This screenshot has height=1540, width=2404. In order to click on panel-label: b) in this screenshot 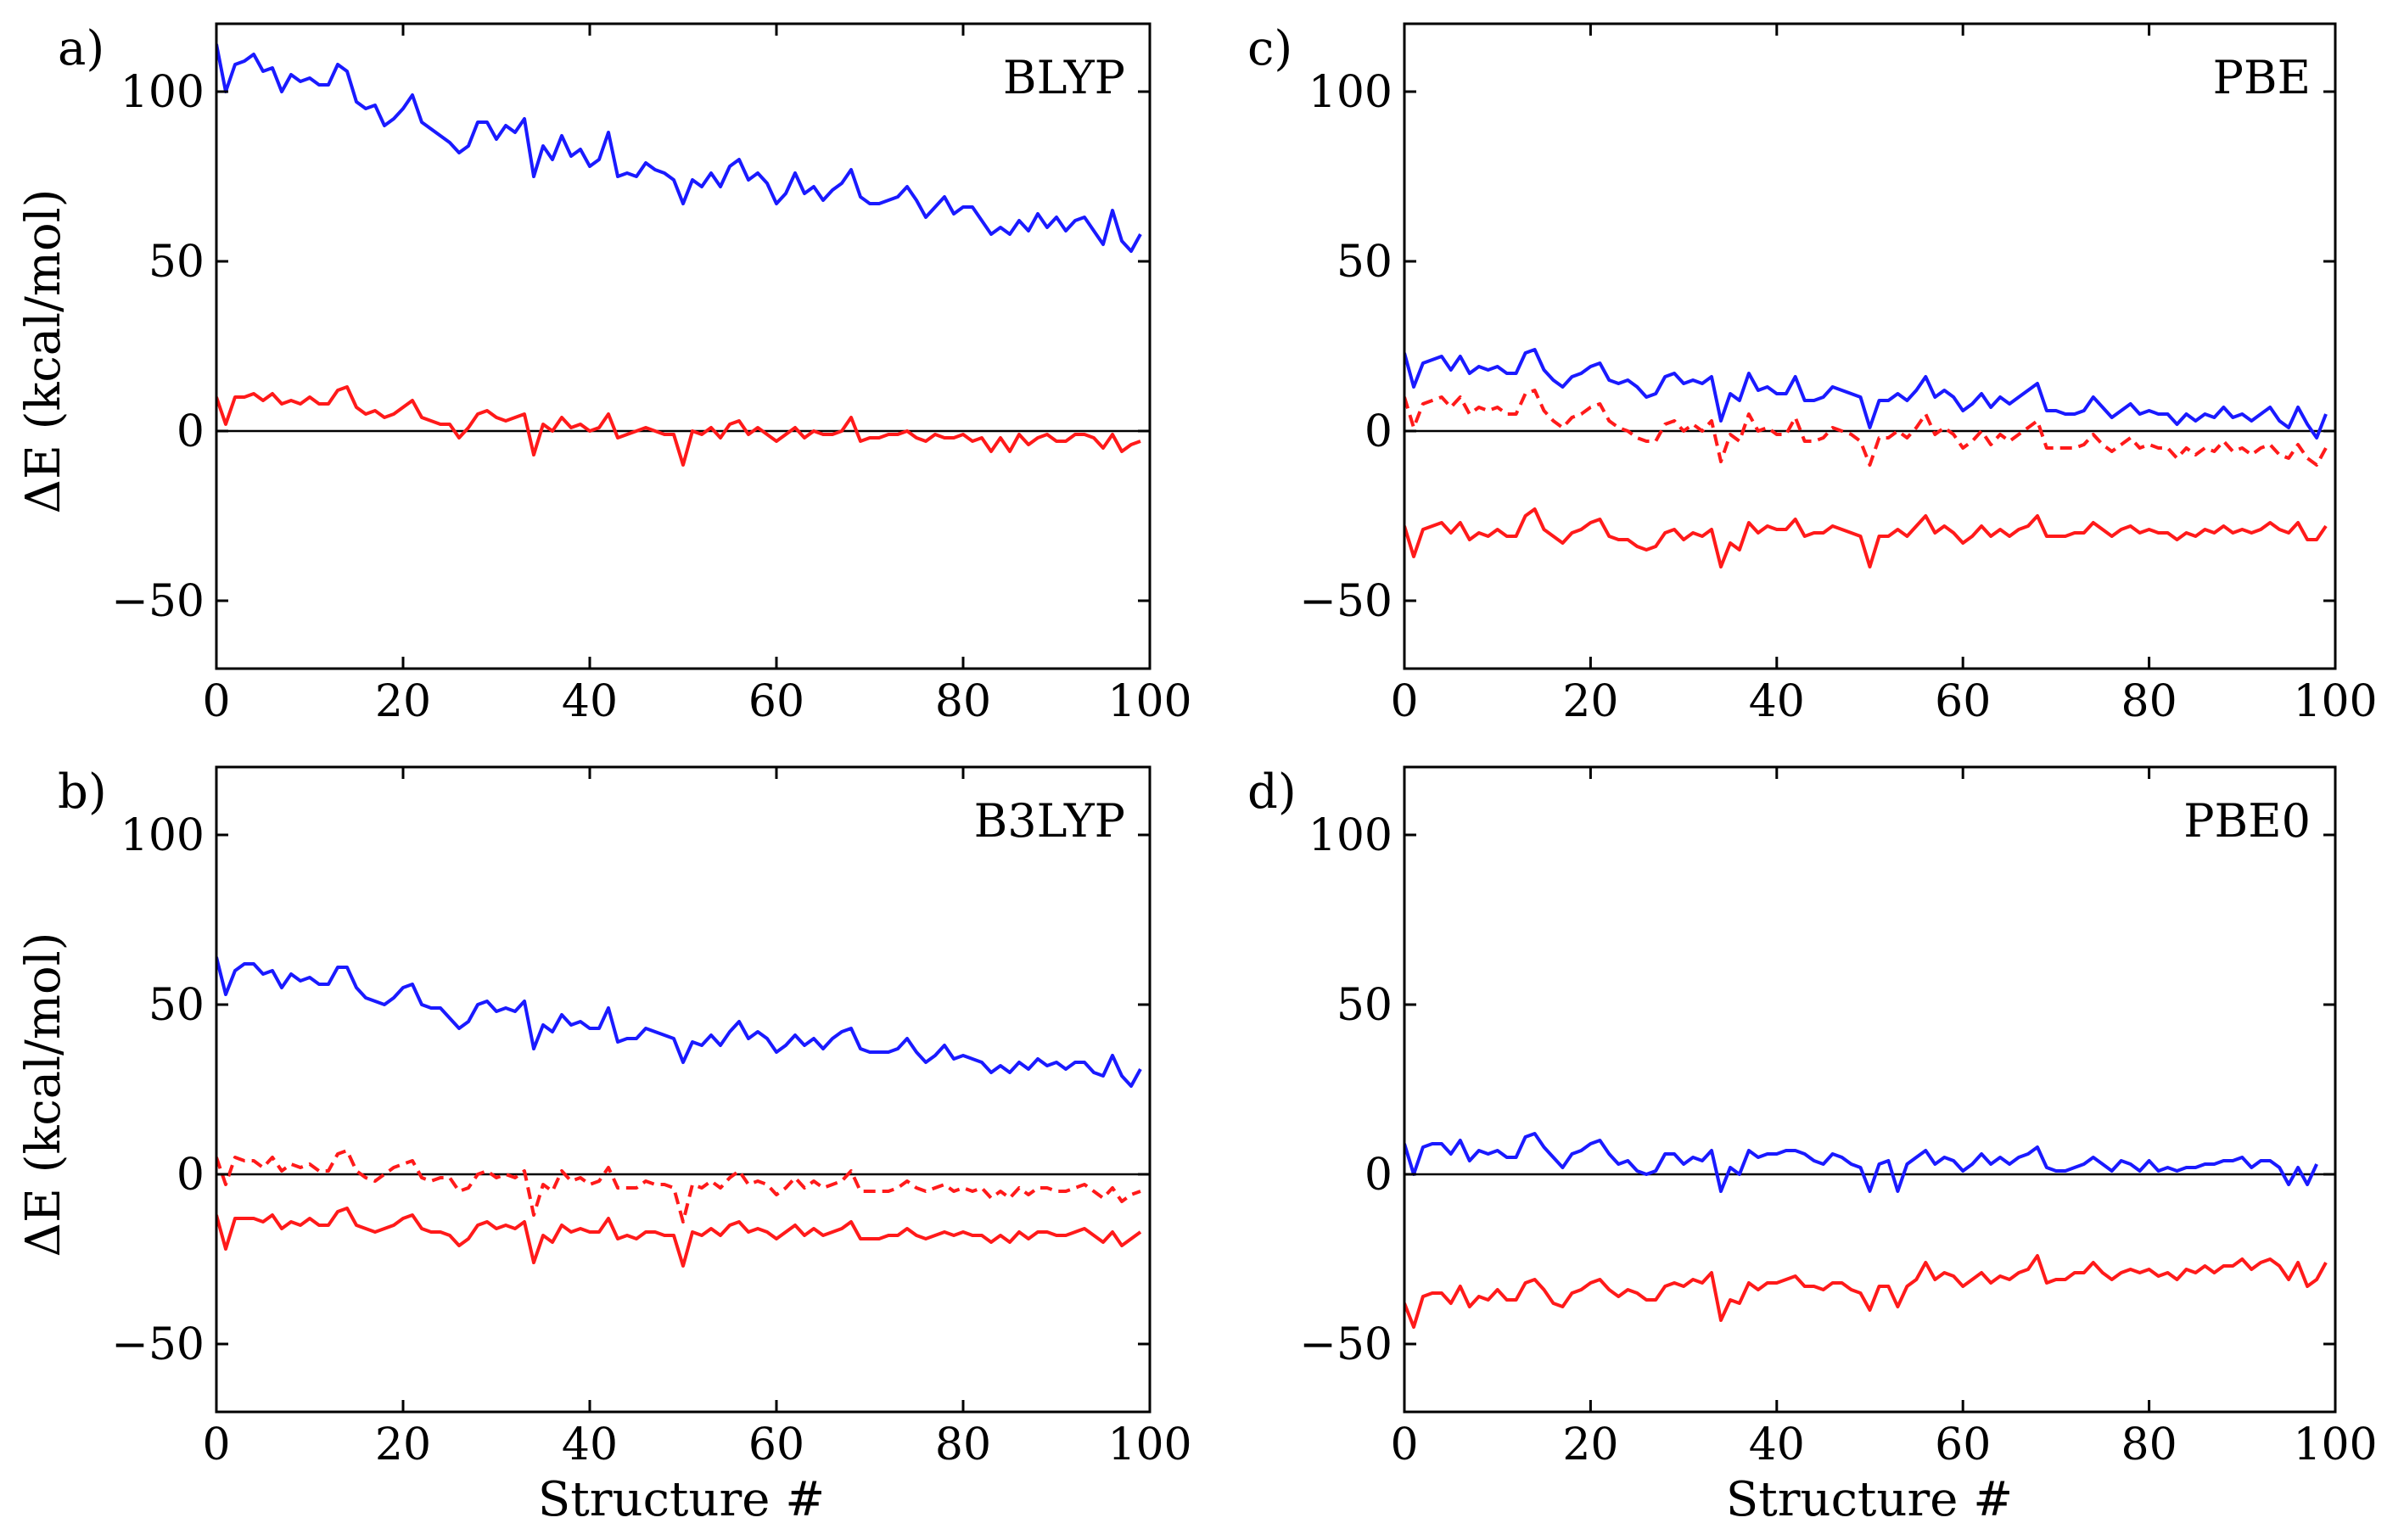, I will do `click(82, 792)`.